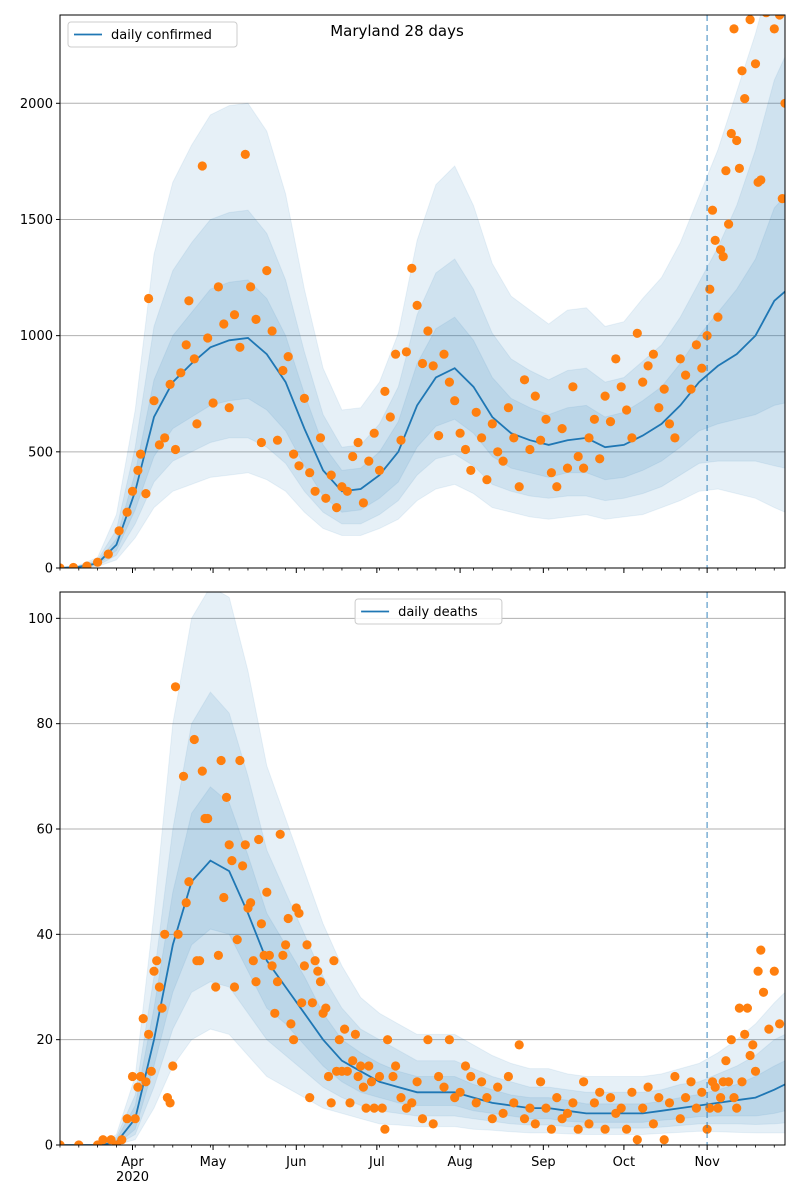 The height and width of the screenshot is (1200, 800). What do you see at coordinates (543, 1162) in the screenshot?
I see `x-tick-label: Sep` at bounding box center [543, 1162].